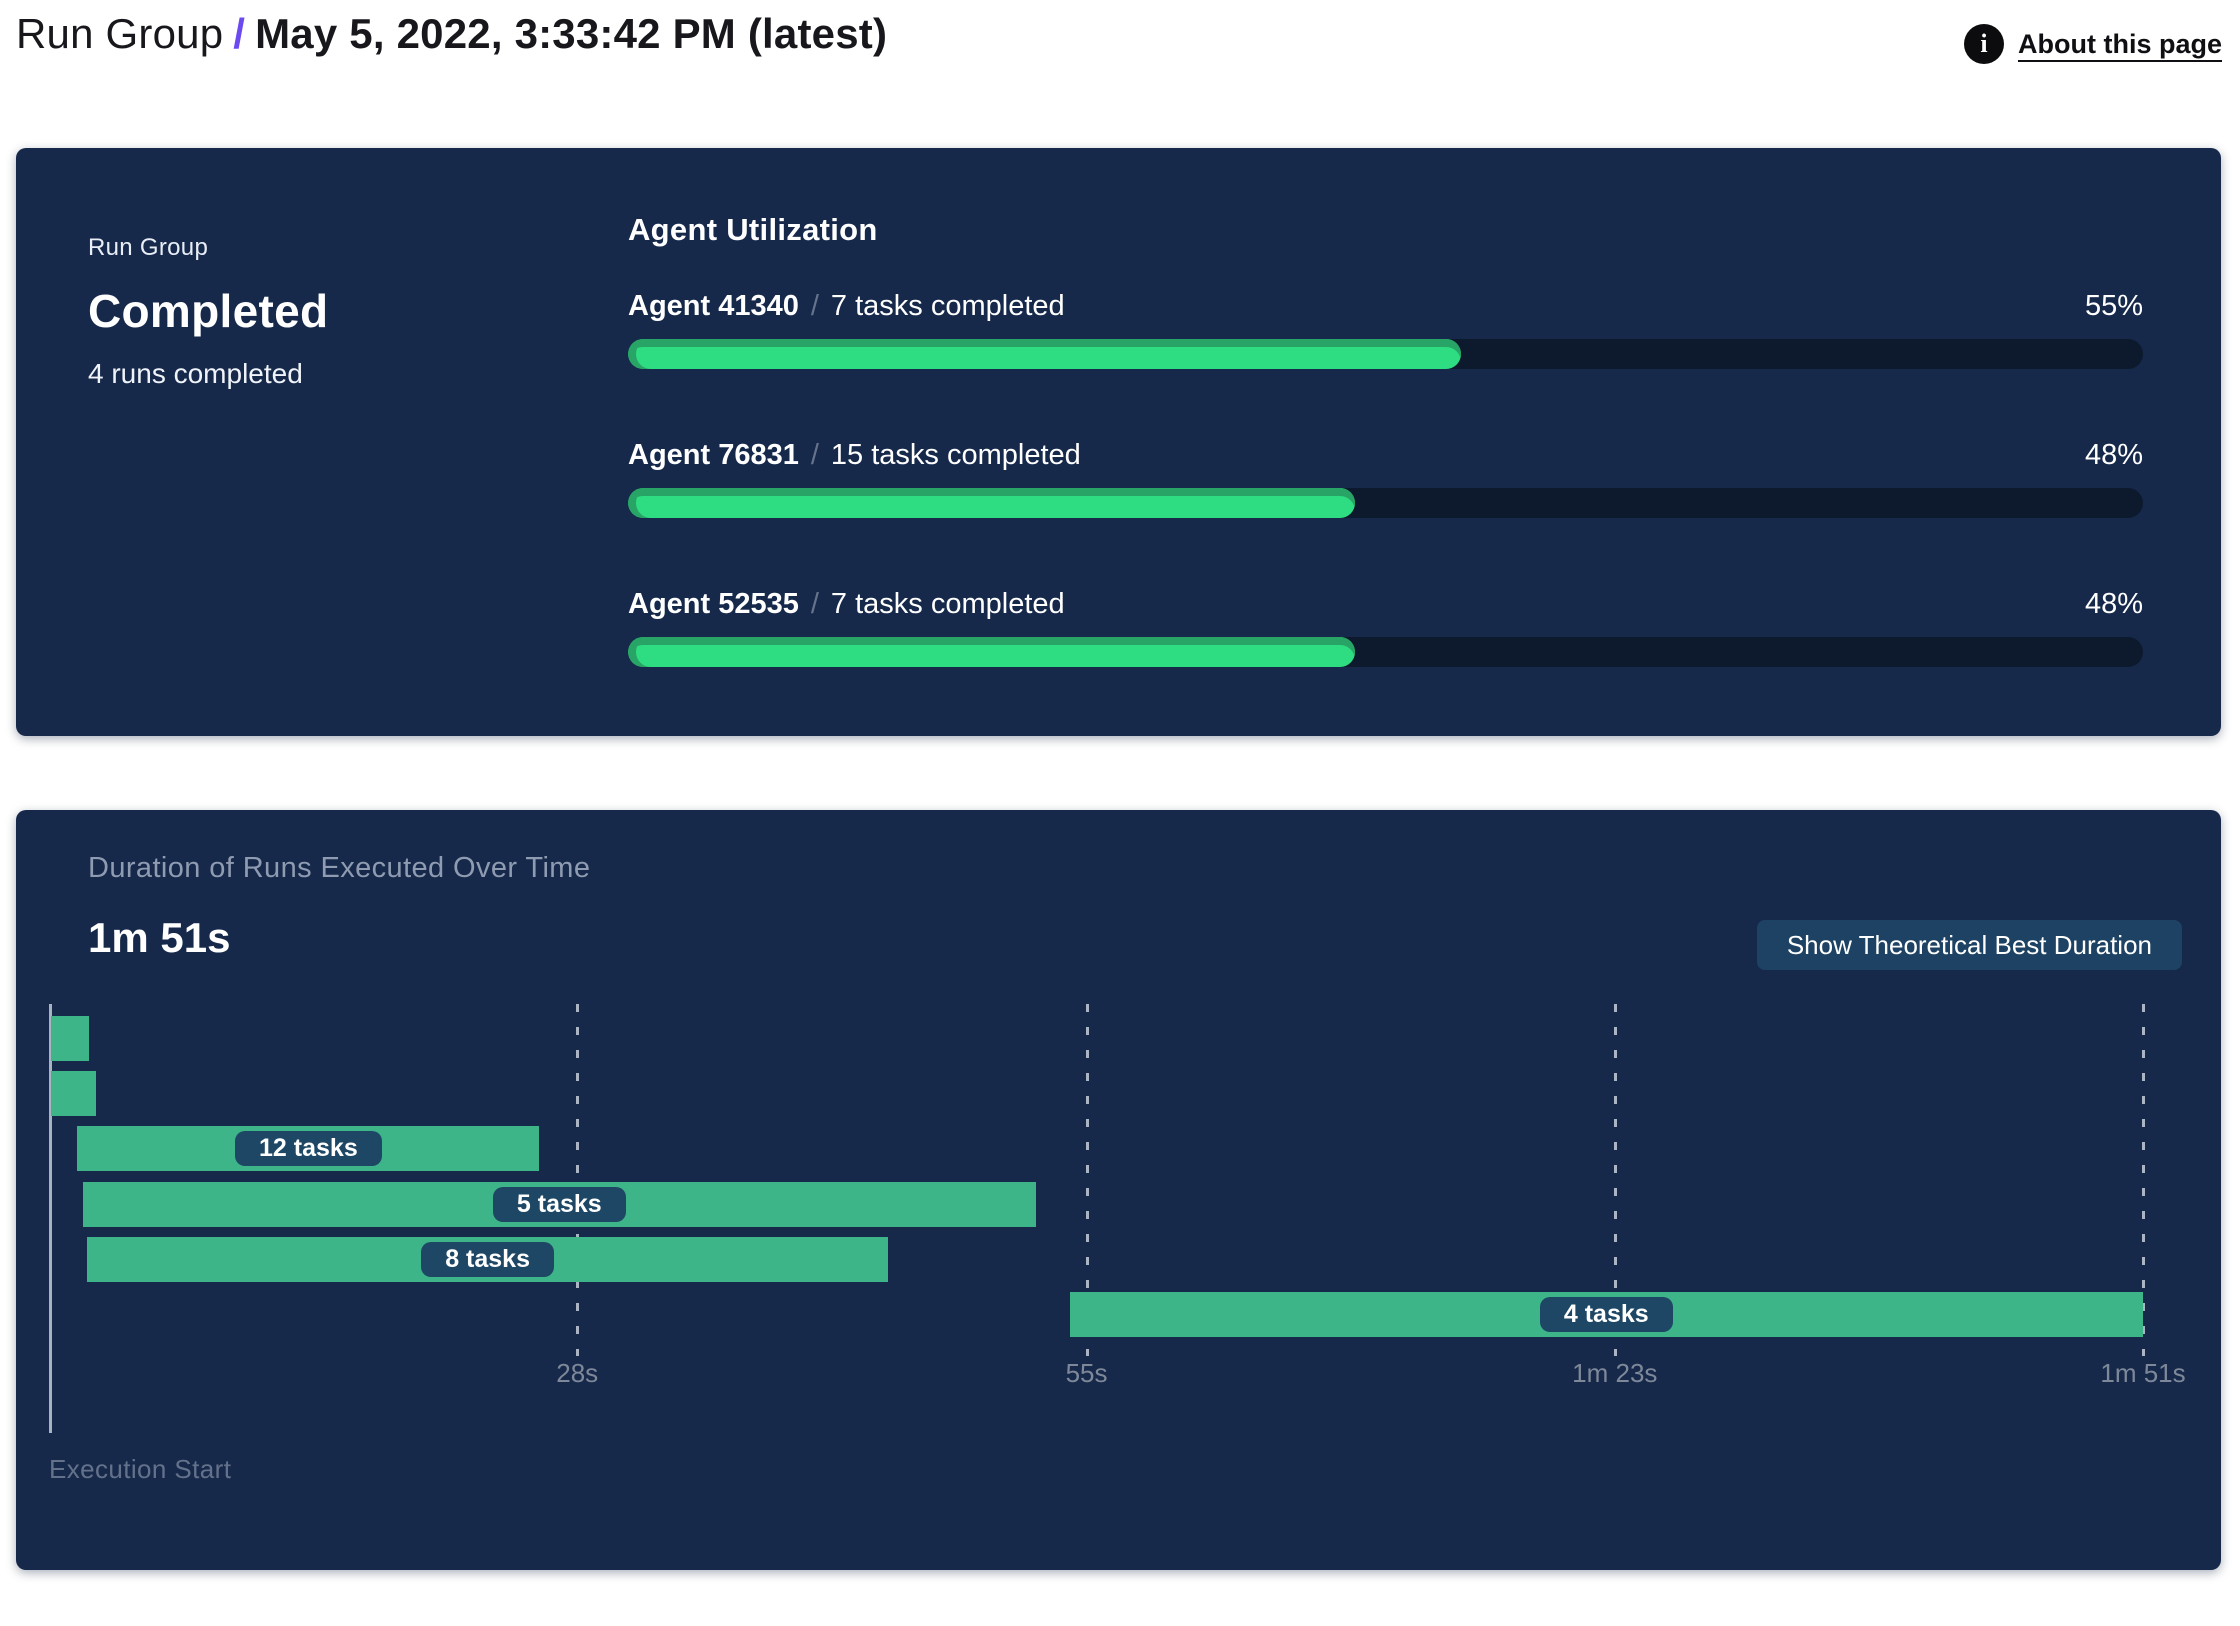 The image size is (2240, 1626). I want to click on run-group-summary: Run Group Completed 4 runs completed, so click(208, 312).